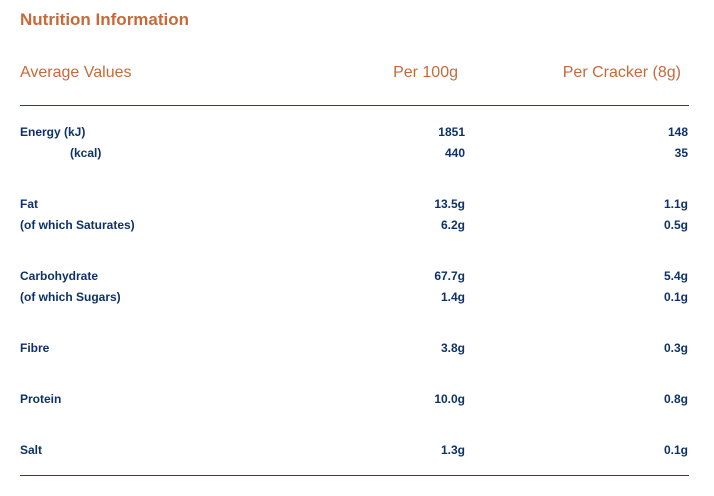 The height and width of the screenshot is (496, 714). What do you see at coordinates (675, 204) in the screenshot?
I see `row-value-fat-per-cracker: 1.1g` at bounding box center [675, 204].